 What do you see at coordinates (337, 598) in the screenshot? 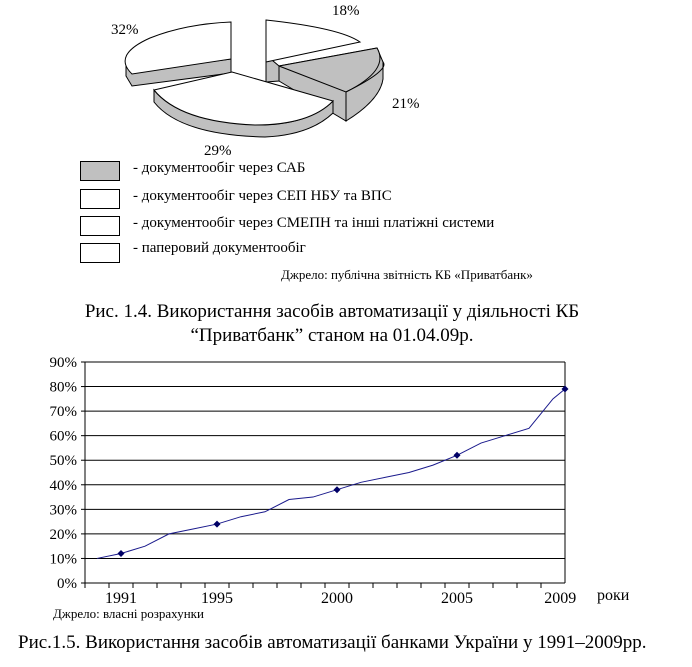
I see `x-tick-label: 2000` at bounding box center [337, 598].